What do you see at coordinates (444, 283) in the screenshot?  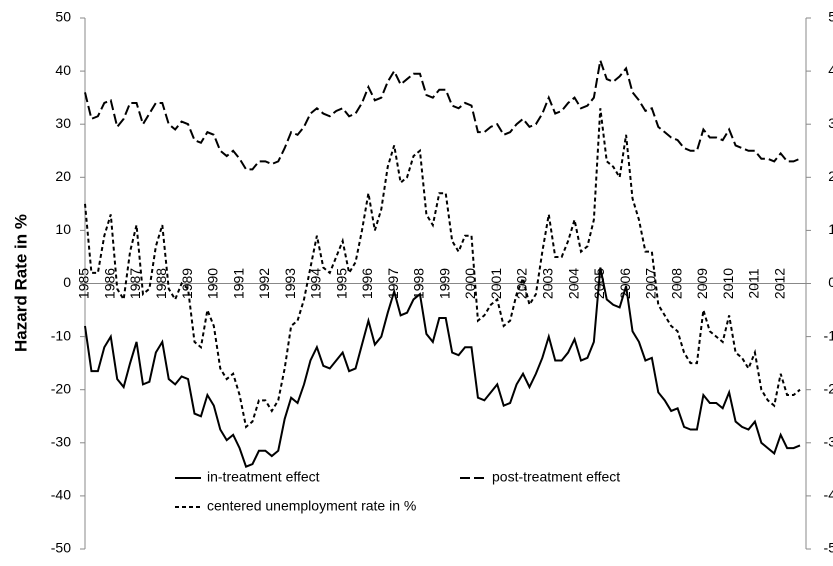 I see `x-tick-label: 1999` at bounding box center [444, 283].